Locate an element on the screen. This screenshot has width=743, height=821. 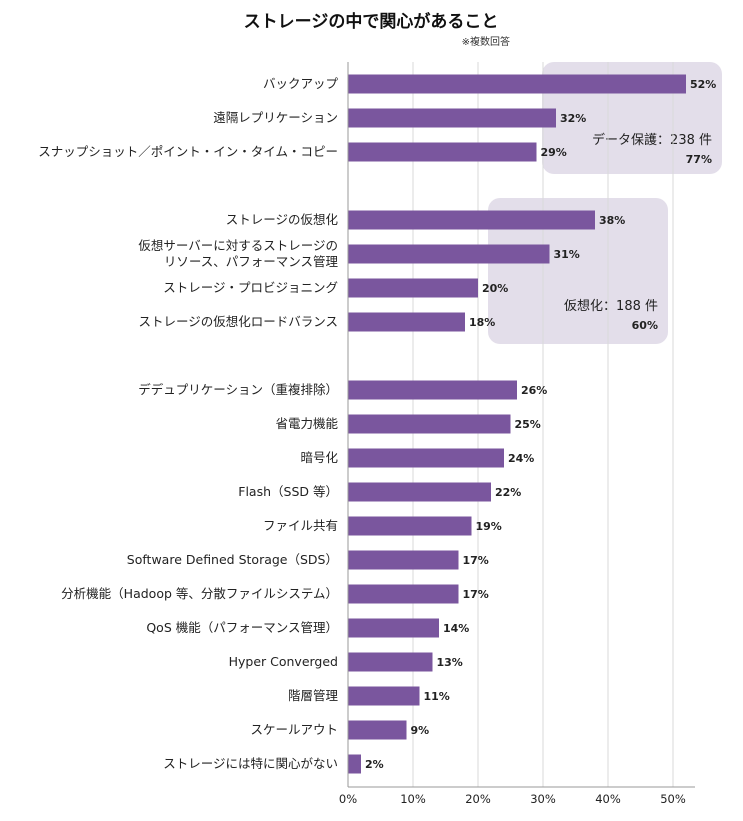
category-label: Software Defined Storage（SDS） is located at coordinates (232, 559).